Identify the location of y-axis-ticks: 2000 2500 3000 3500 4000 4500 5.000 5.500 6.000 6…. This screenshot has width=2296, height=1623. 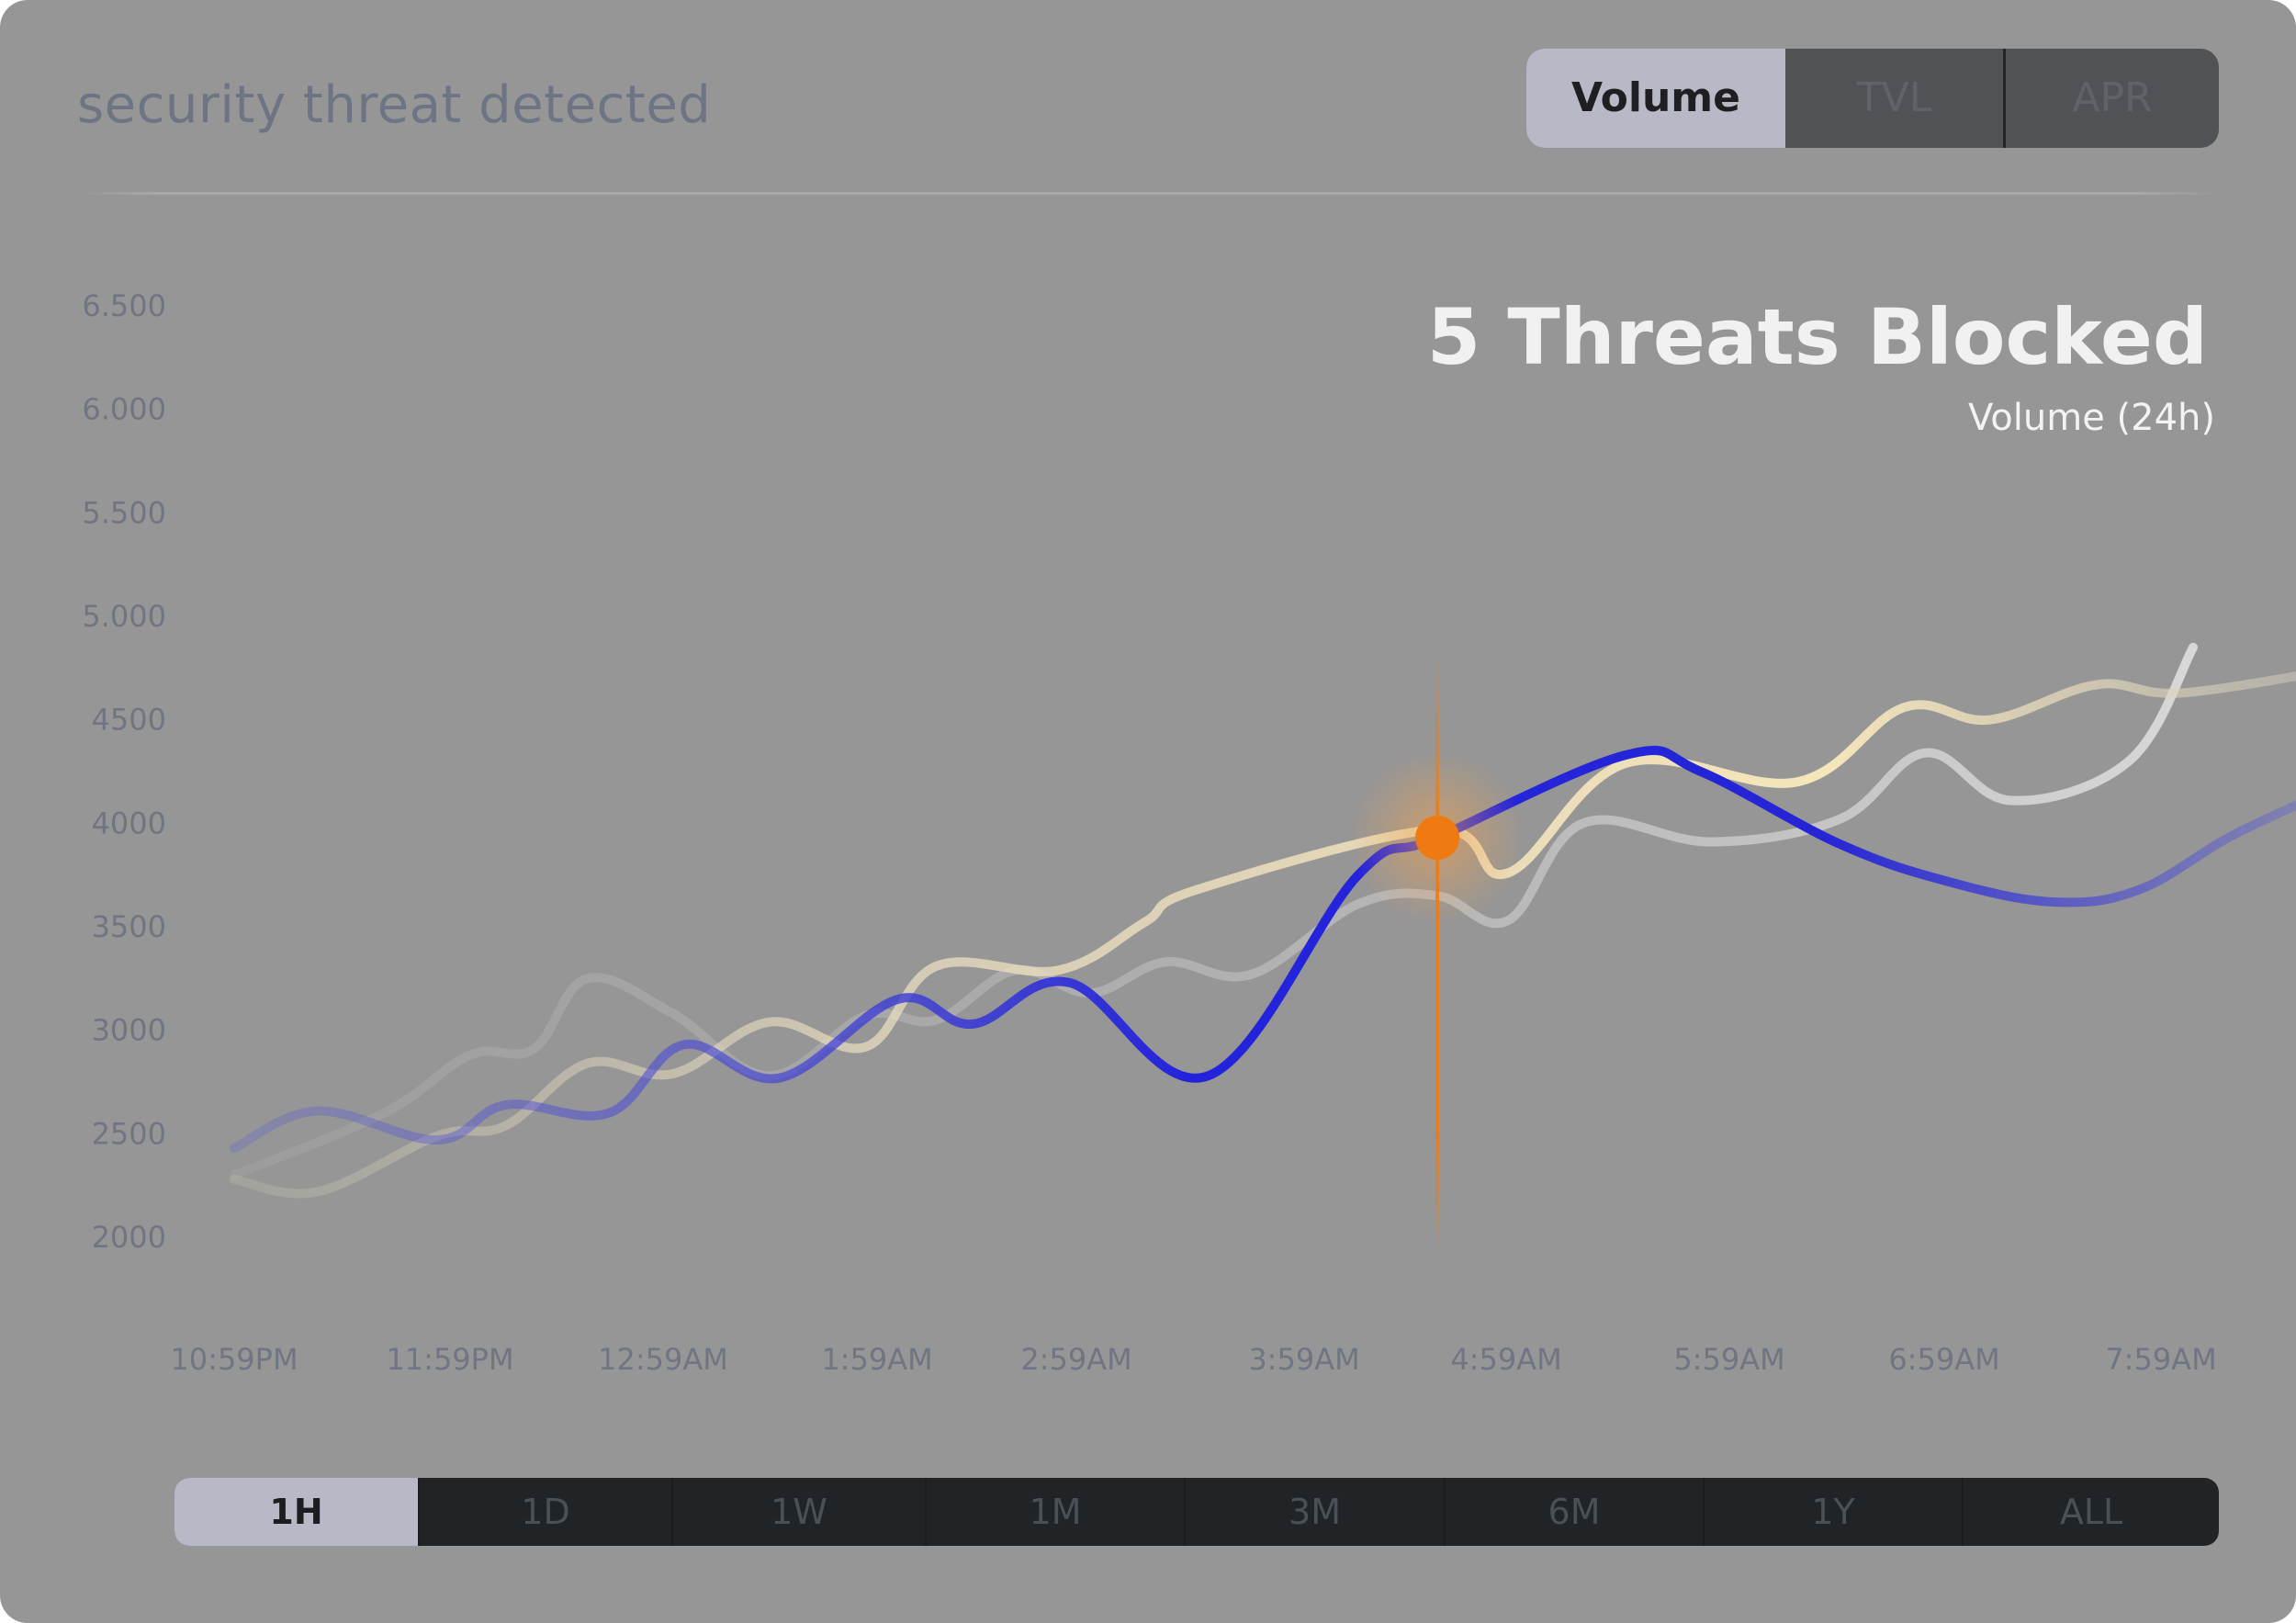
(124, 771).